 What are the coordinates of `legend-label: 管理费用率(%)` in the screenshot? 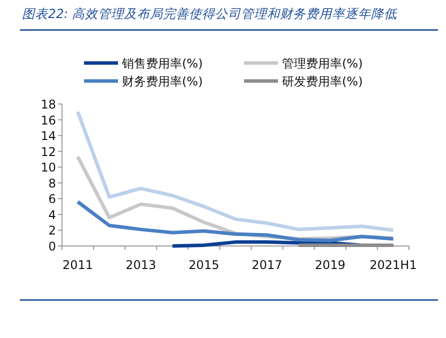 It's located at (322, 63).